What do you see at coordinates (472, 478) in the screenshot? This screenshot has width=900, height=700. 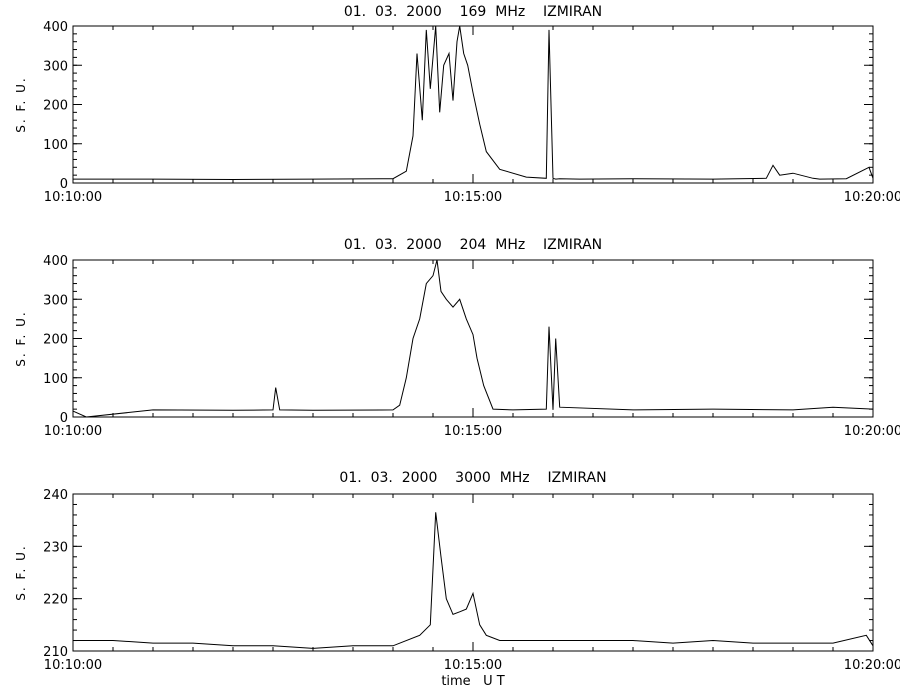 I see `chart-title: 01. 03. 2000 3000 MHz IZMIRAN` at bounding box center [472, 478].